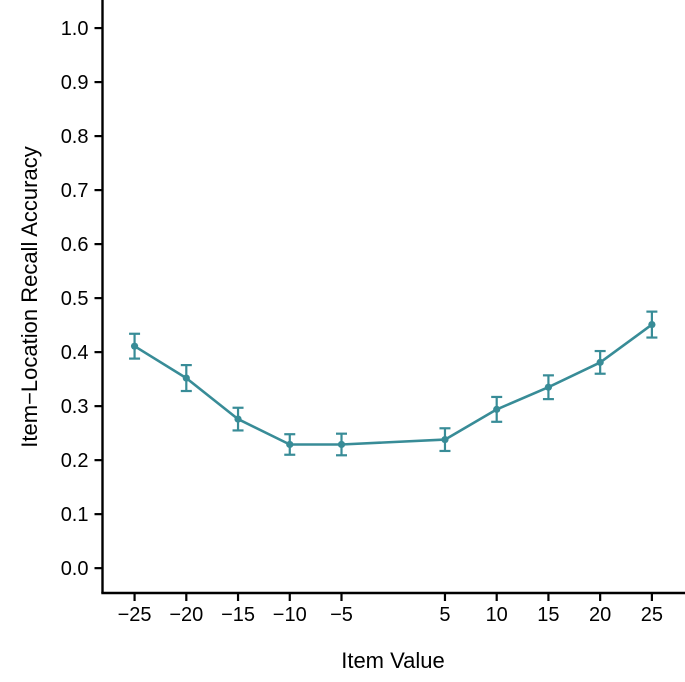 This screenshot has height=682, width=685. I want to click on x-tick-label: −5, so click(341, 615).